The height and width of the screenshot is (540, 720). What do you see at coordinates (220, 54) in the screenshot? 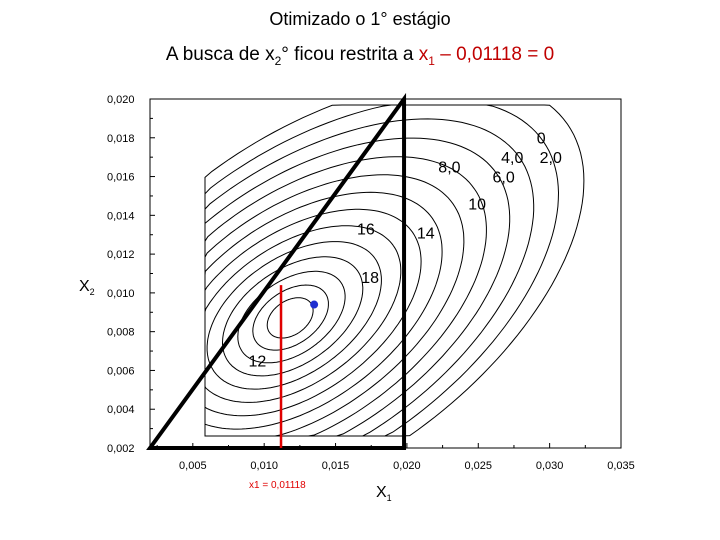
I see `subtitle-prefix: A busca de x` at bounding box center [220, 54].